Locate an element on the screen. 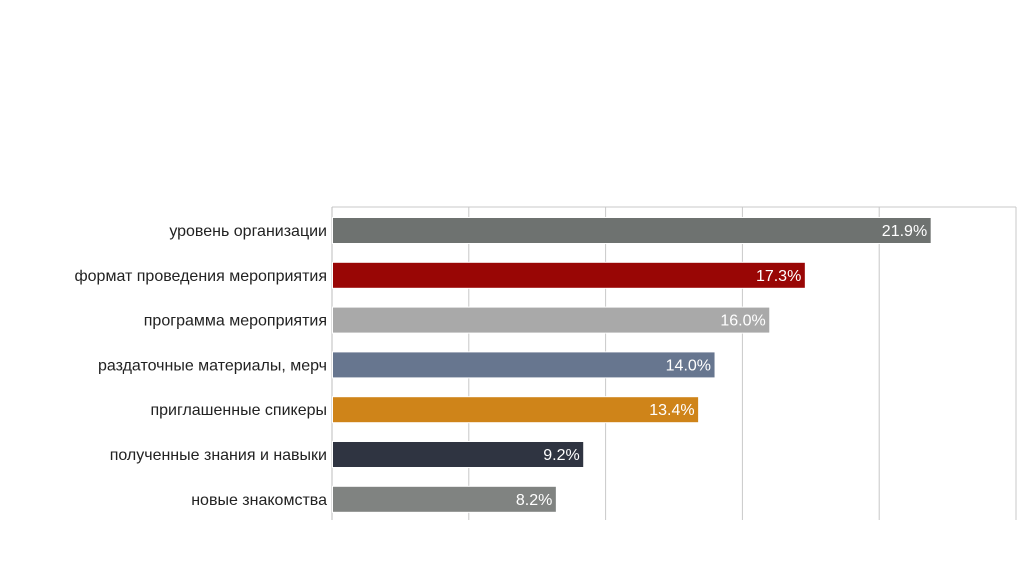 This screenshot has height=576, width=1024. category-label-0: уровень организации is located at coordinates (248, 231).